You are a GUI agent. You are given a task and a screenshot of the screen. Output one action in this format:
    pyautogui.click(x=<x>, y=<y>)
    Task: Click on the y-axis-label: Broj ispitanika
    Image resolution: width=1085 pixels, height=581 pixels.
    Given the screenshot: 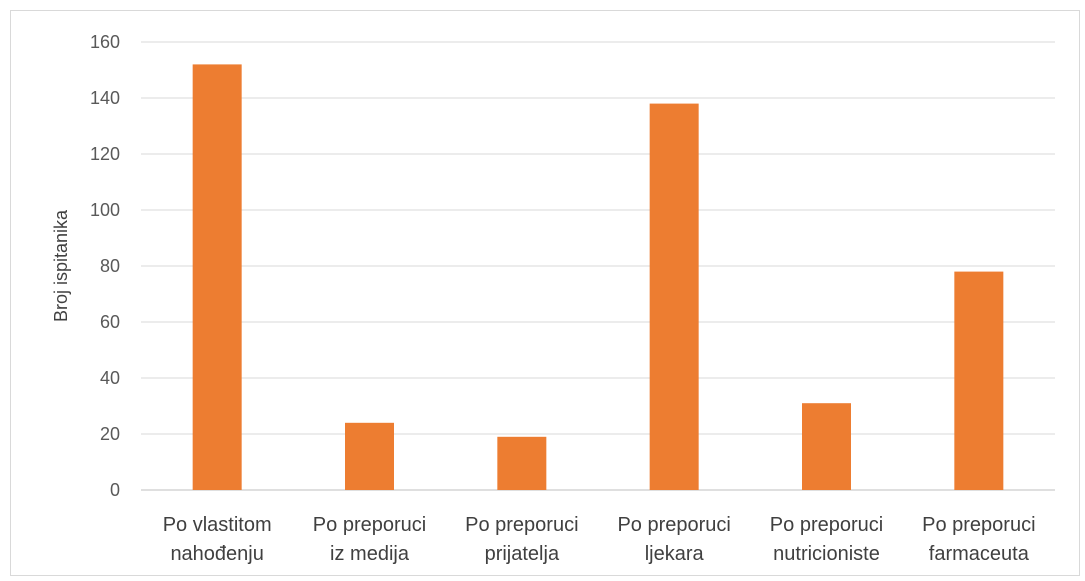 What is the action you would take?
    pyautogui.click(x=61, y=265)
    